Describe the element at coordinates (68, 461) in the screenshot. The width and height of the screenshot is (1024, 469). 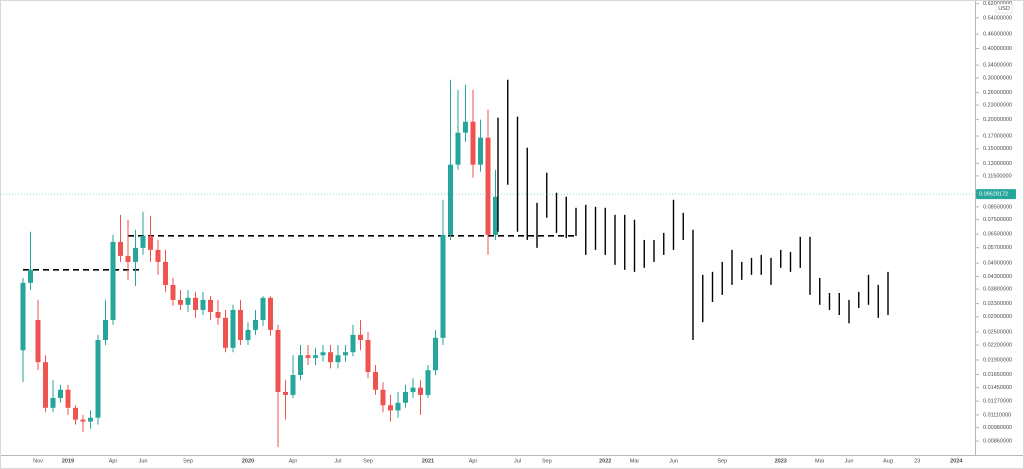
I see `x-tick-label: 2019` at that location.